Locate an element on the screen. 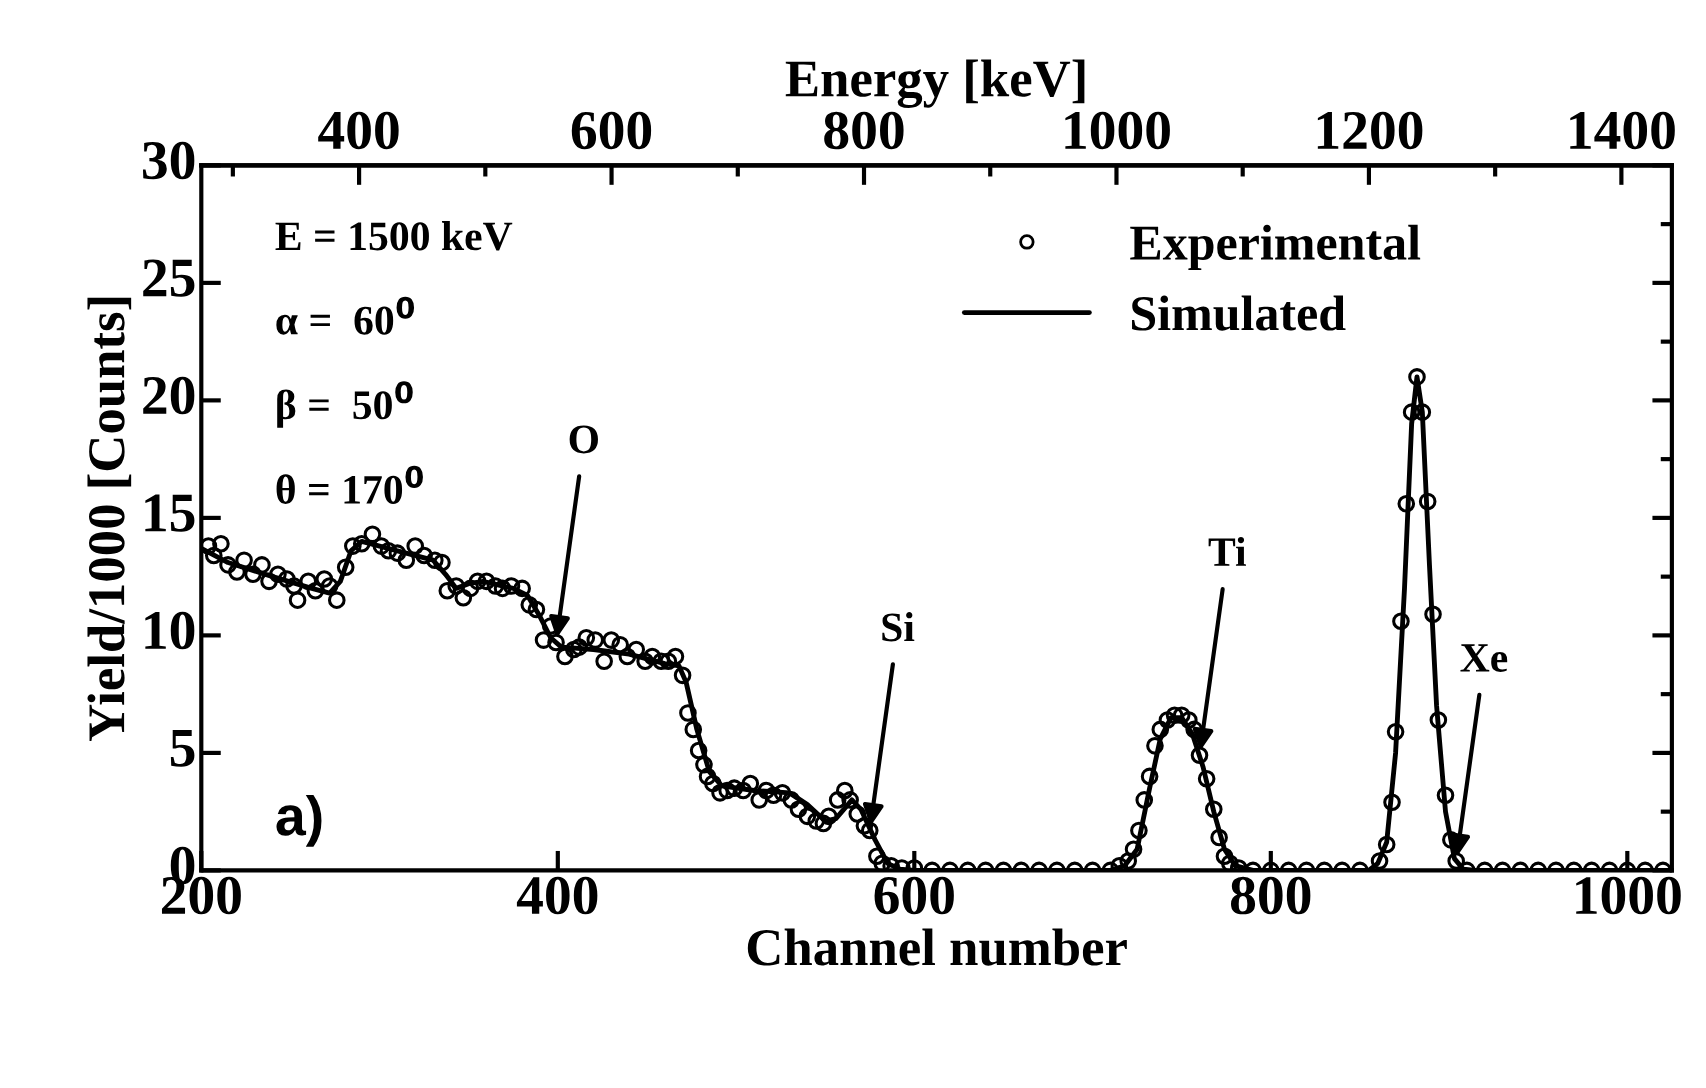 This screenshot has height=1088, width=1706. x-tick-label: 600 is located at coordinates (914, 895).